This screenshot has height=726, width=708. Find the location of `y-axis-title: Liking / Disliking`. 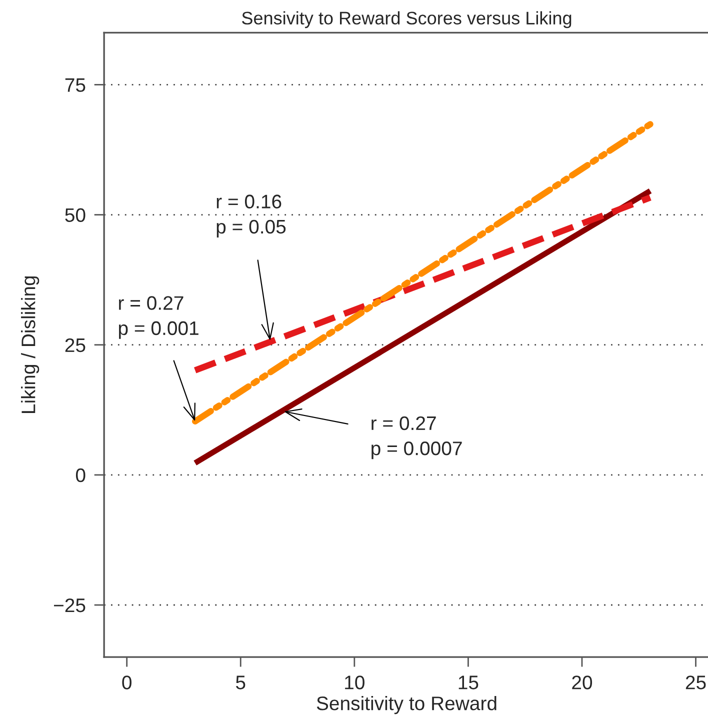

y-axis-title: Liking / Disliking is located at coordinates (30, 344).